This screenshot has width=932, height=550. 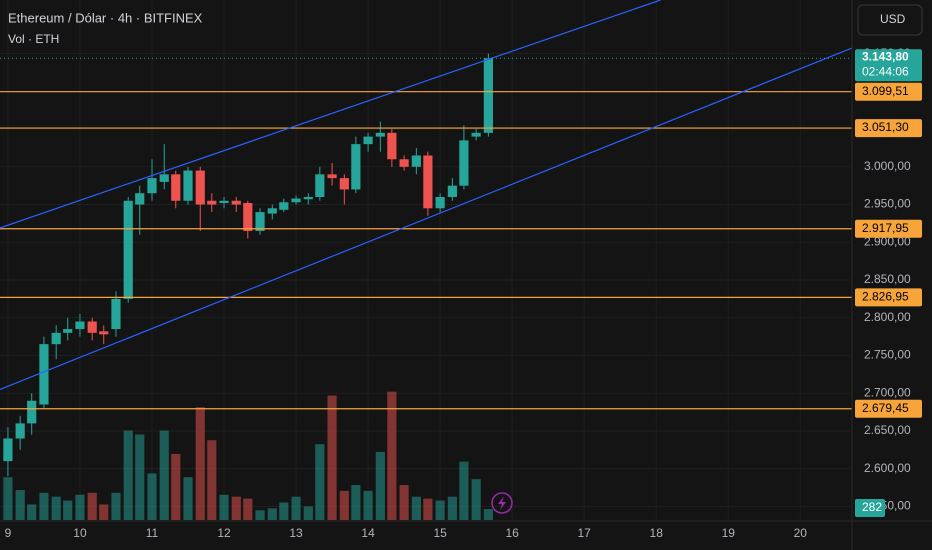 I want to click on lightning-icon, so click(x=502, y=503).